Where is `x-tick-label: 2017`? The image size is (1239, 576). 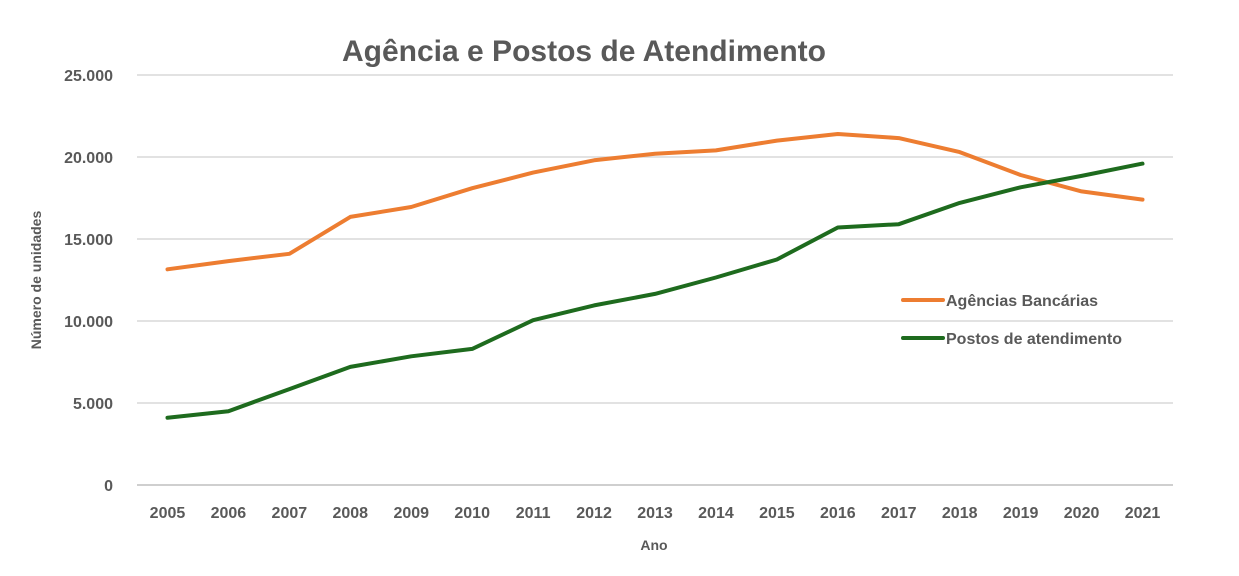 x-tick-label: 2017 is located at coordinates (899, 513).